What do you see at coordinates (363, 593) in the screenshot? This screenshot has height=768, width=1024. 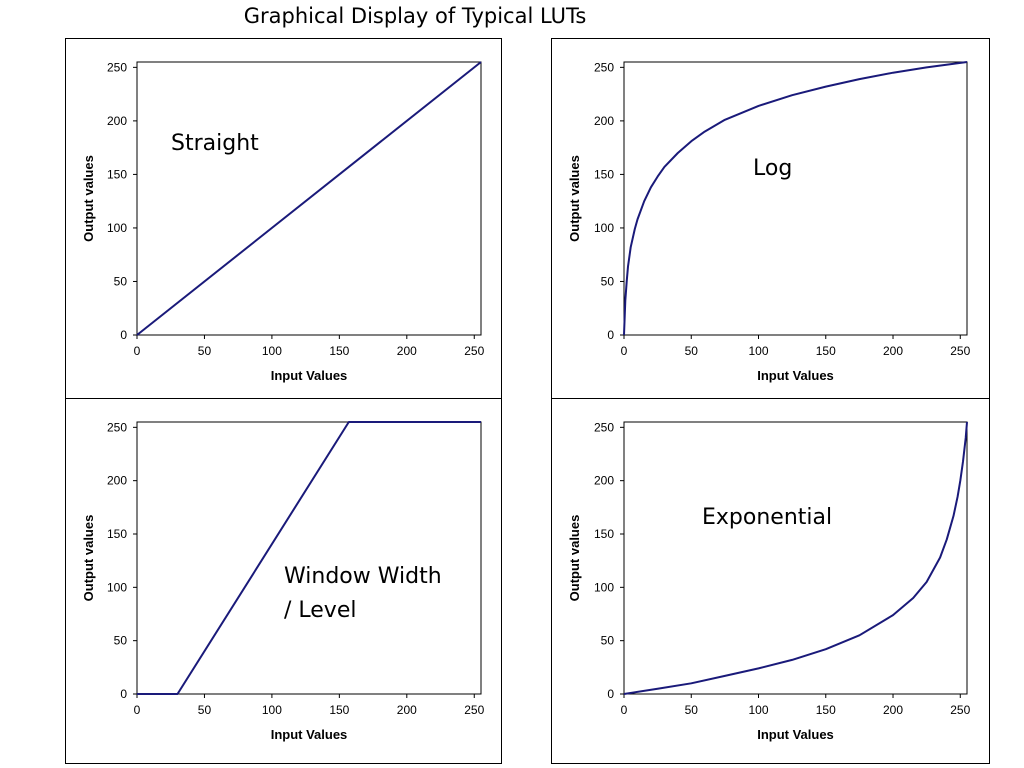 I see `chart-annotation-window-width-level: Window Width / Level` at bounding box center [363, 593].